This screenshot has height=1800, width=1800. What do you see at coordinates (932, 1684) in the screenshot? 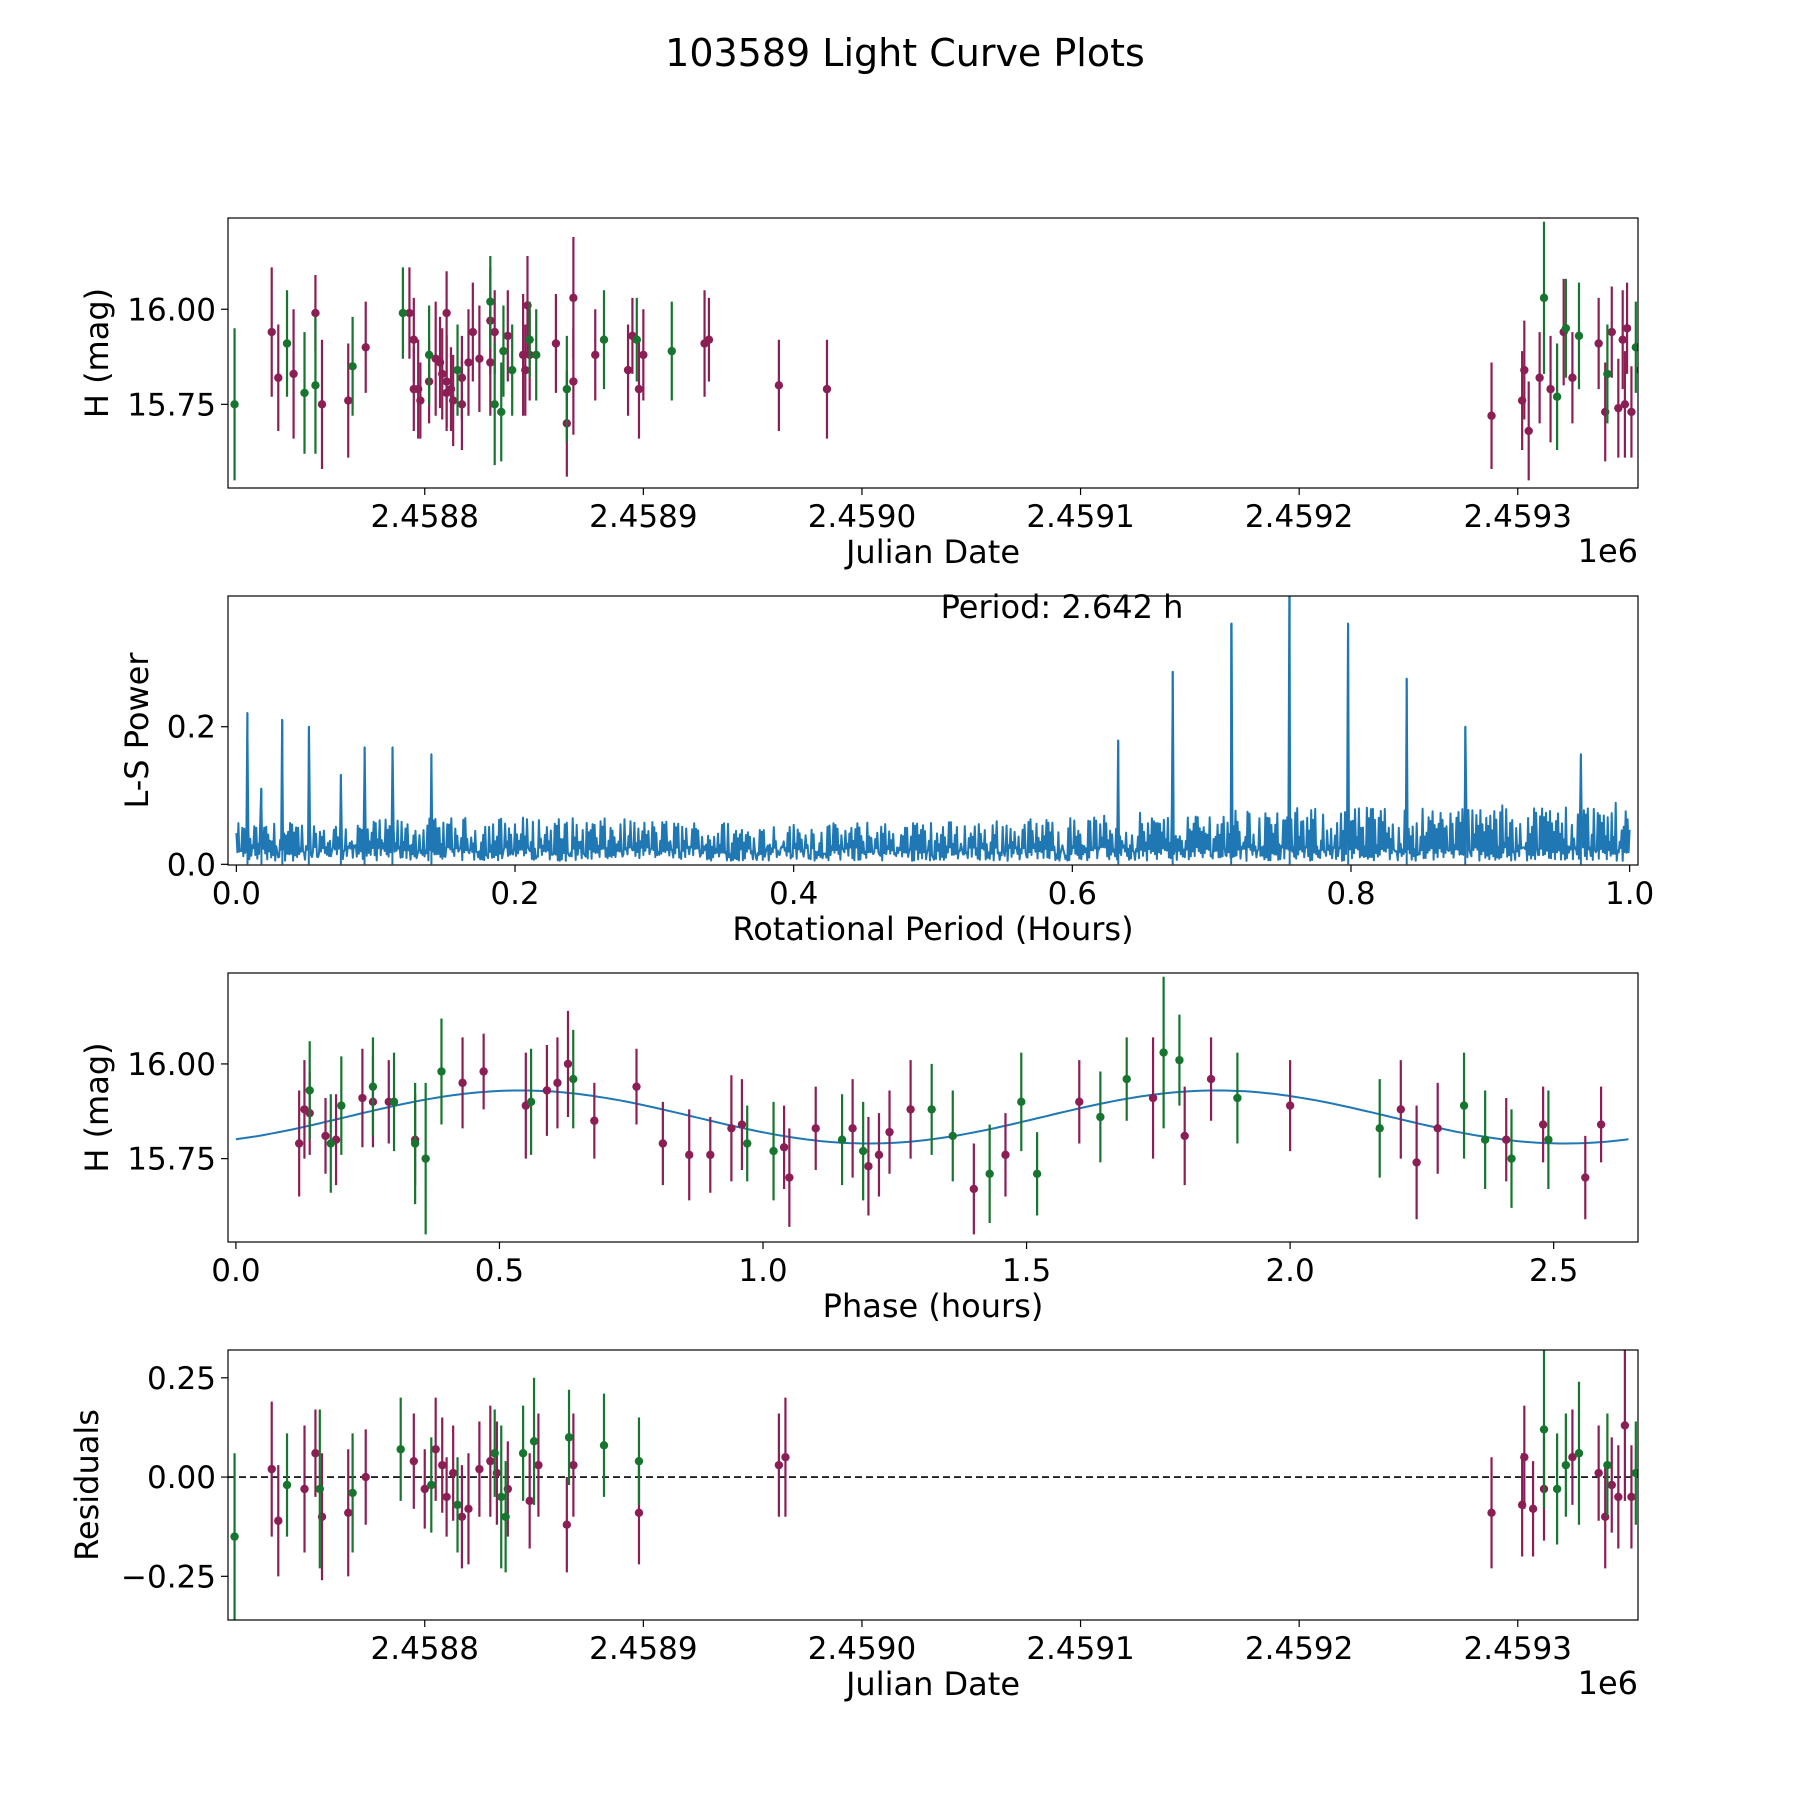
I see `residuals-xlabel: Julian Date` at bounding box center [932, 1684].